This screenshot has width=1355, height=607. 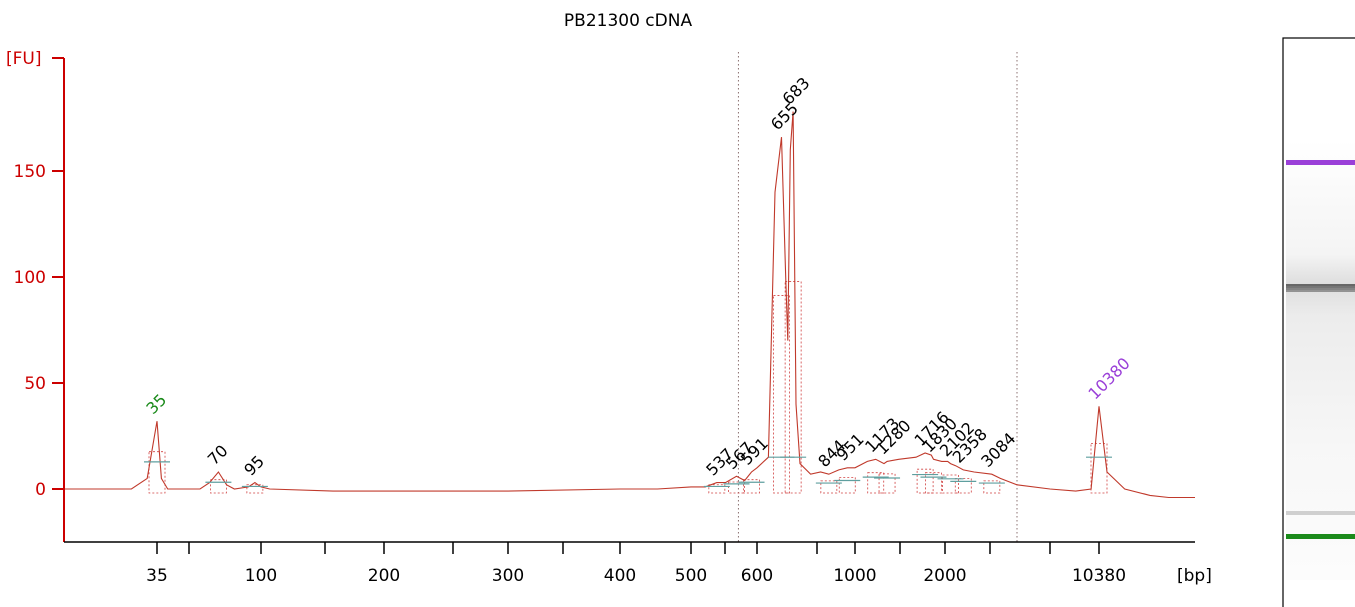 I want to click on peak-label-95: 95, so click(x=254, y=466).